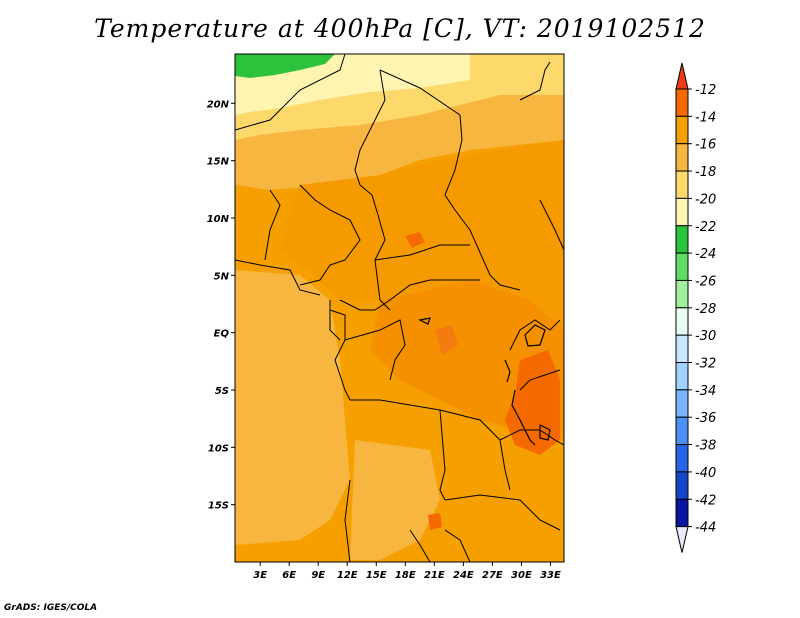 The height and width of the screenshot is (618, 800). Describe the element at coordinates (705, 309) in the screenshot. I see `colorbar-label: -28` at that location.